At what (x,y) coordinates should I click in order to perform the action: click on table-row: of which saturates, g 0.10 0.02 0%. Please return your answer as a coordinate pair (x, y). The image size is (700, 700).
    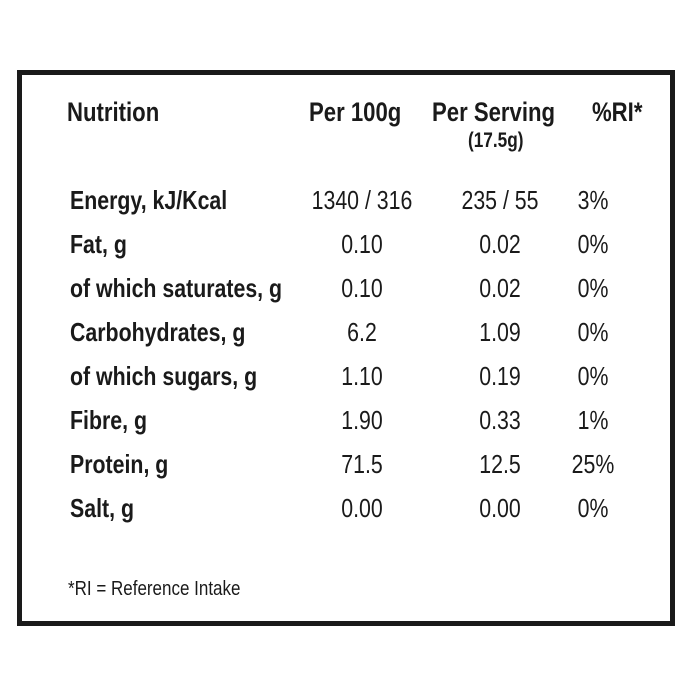
    Looking at the image, I should click on (346, 288).